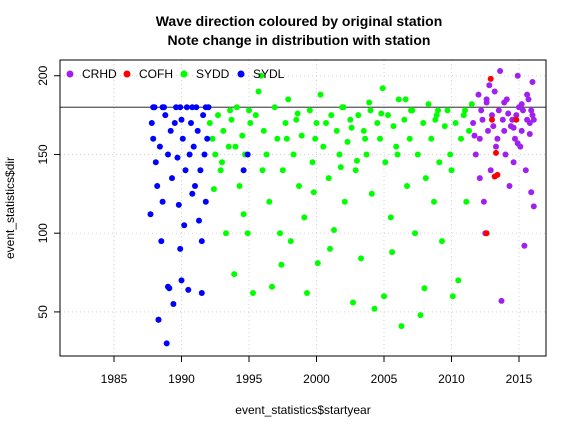 The width and height of the screenshot is (576, 432). Describe the element at coordinates (213, 74) in the screenshot. I see `legend-label-sydd: SYDD` at that location.